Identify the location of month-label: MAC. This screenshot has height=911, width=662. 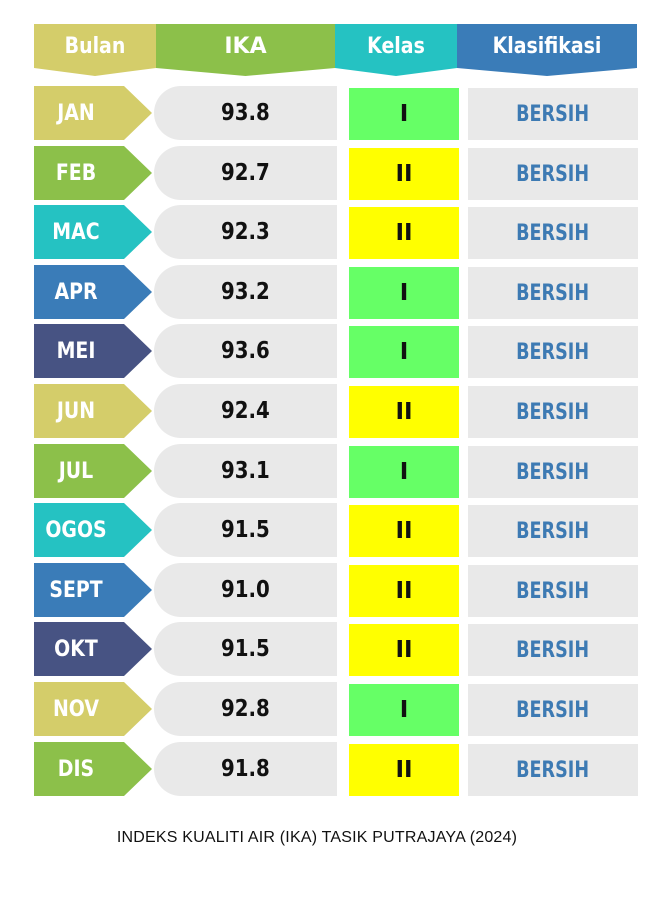
(76, 232).